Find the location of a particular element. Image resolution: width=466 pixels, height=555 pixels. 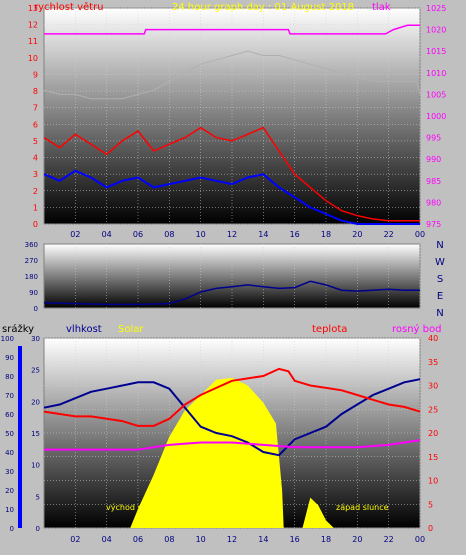

temperature-tick: 25 is located at coordinates (433, 409).